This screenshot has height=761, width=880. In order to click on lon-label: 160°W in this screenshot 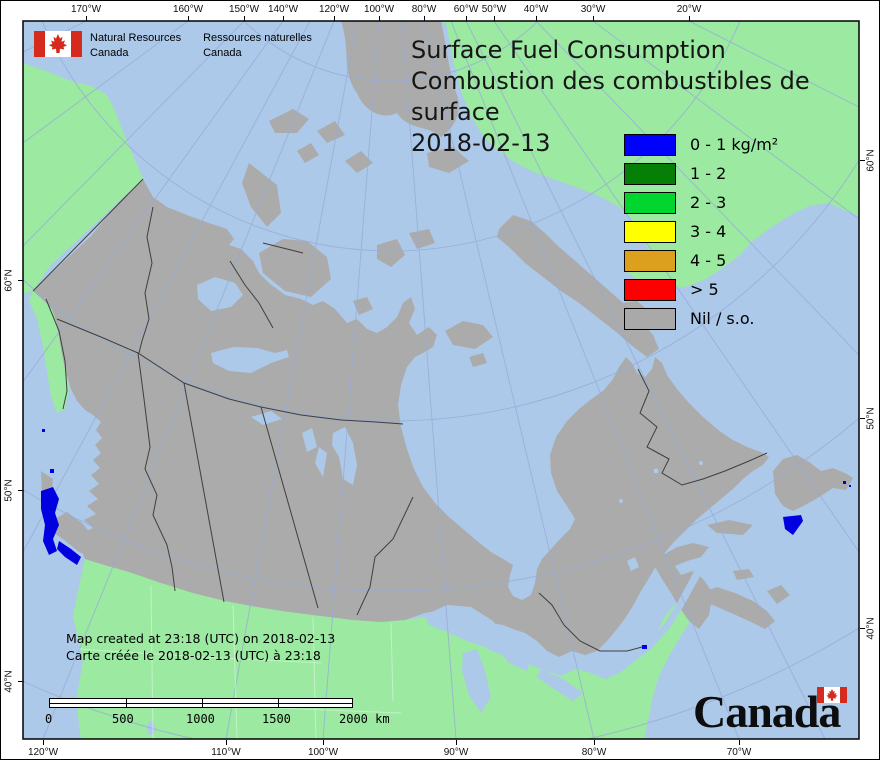, I will do `click(188, 9)`.